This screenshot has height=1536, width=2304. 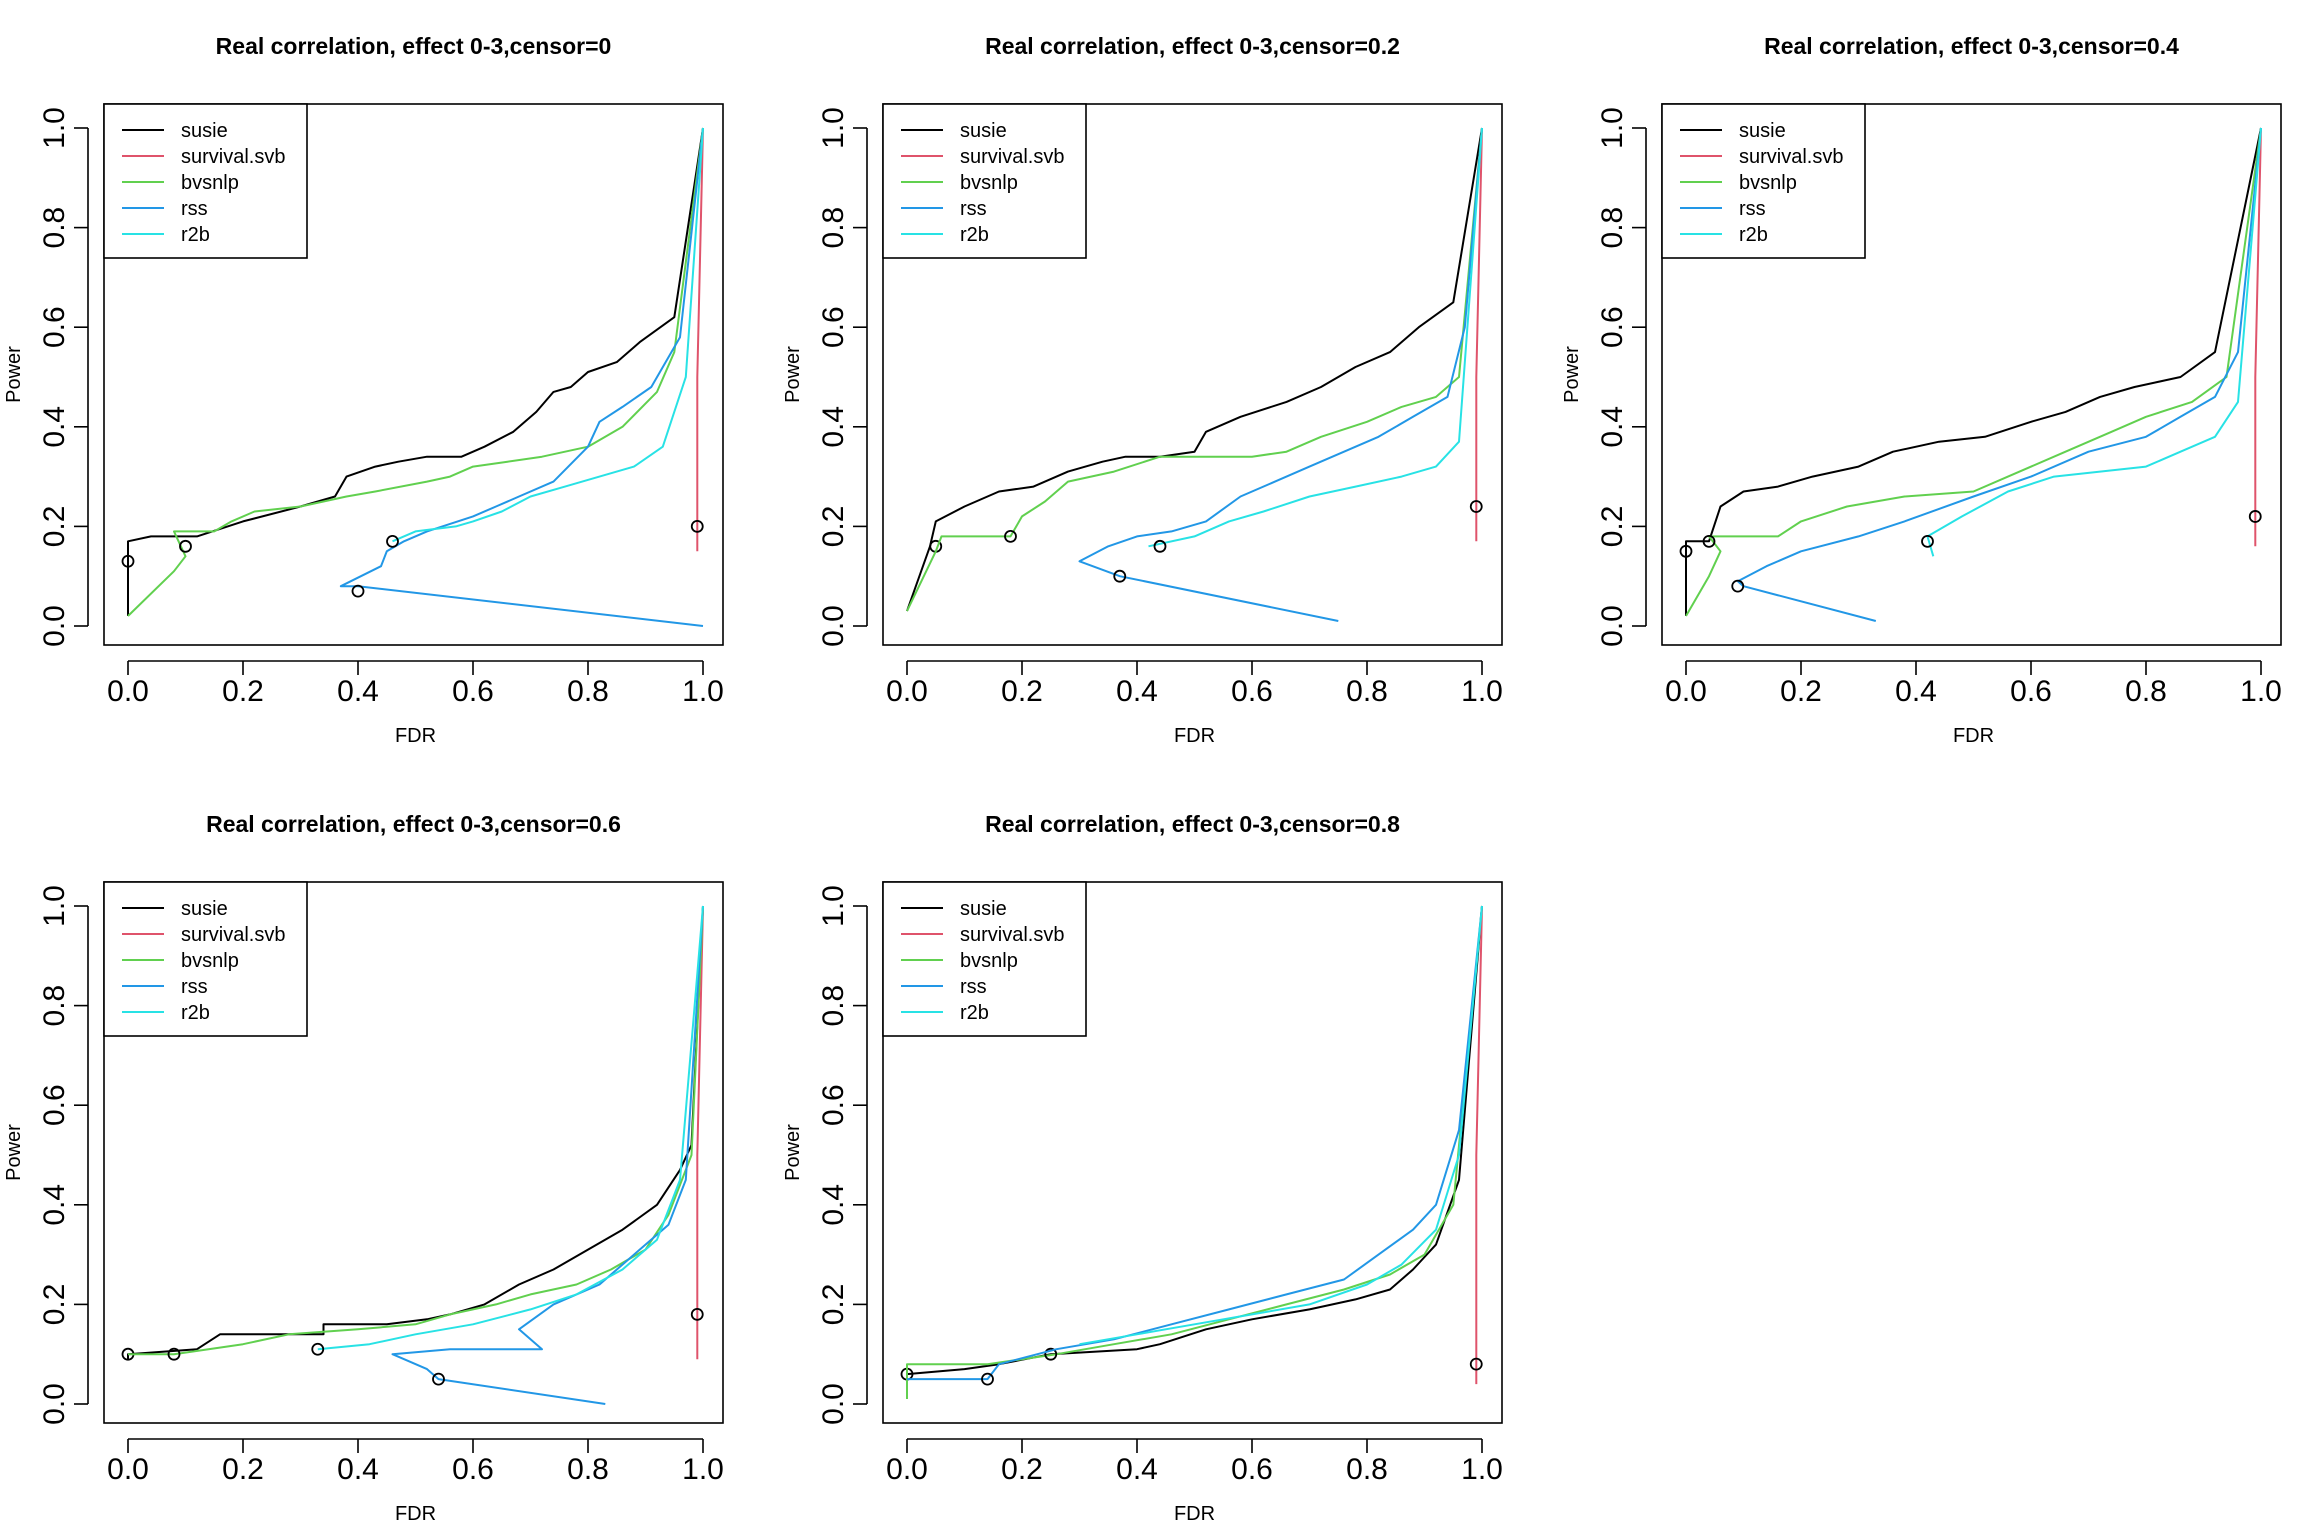 I want to click on legend: susie survival.svb bvsnlp rss r2b, so click(x=984, y=181).